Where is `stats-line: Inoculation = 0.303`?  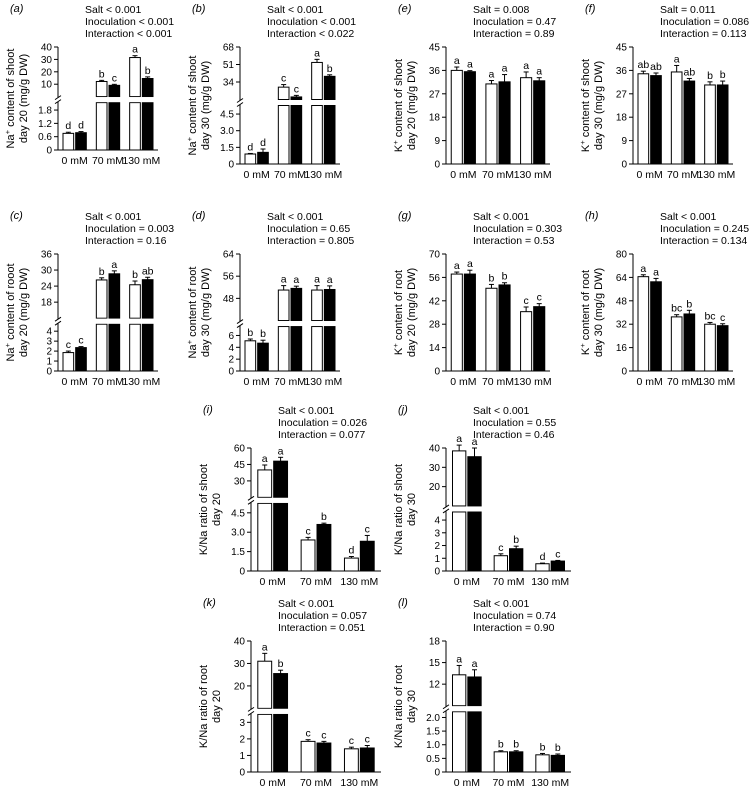
stats-line: Inoculation = 0.303 is located at coordinates (517, 229).